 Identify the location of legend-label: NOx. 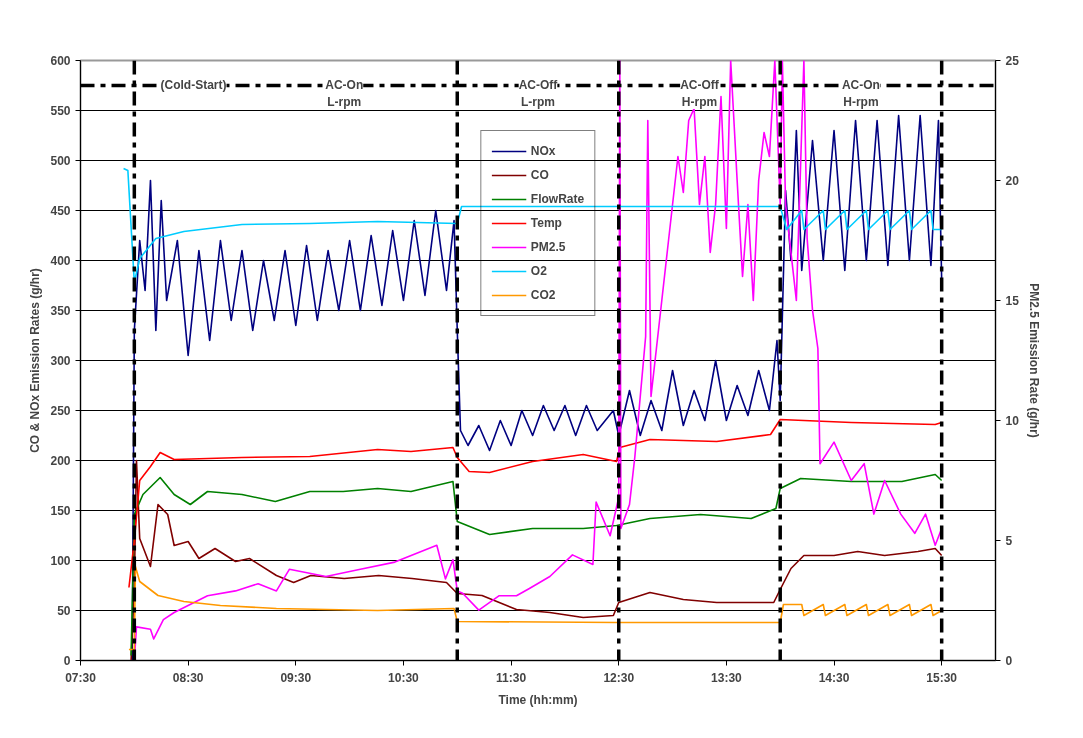
(543, 151).